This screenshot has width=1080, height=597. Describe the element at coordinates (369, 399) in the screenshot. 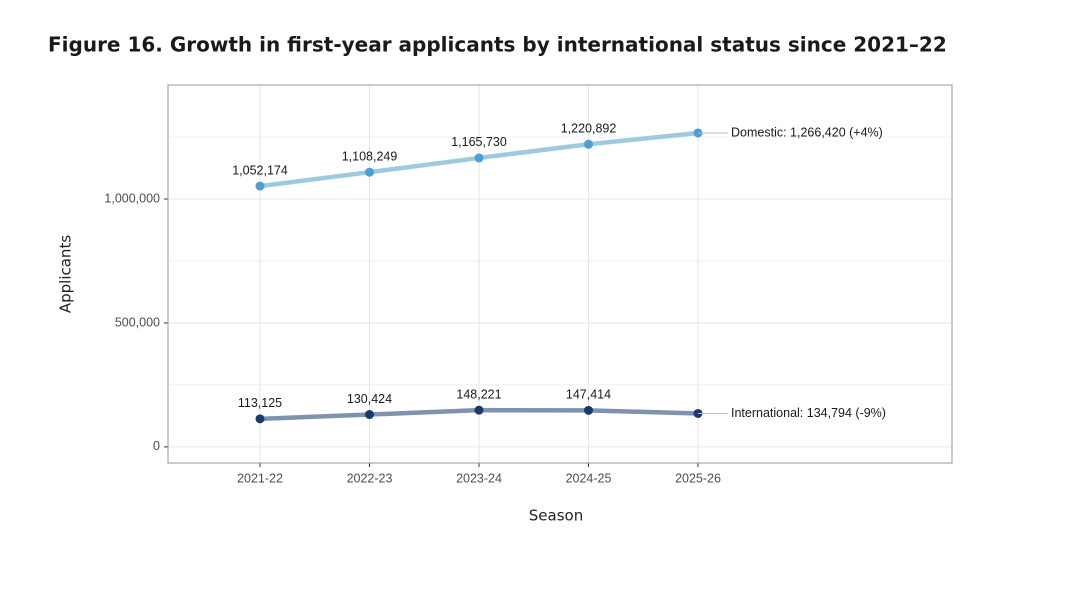

I see `data-label: 130,424` at that location.